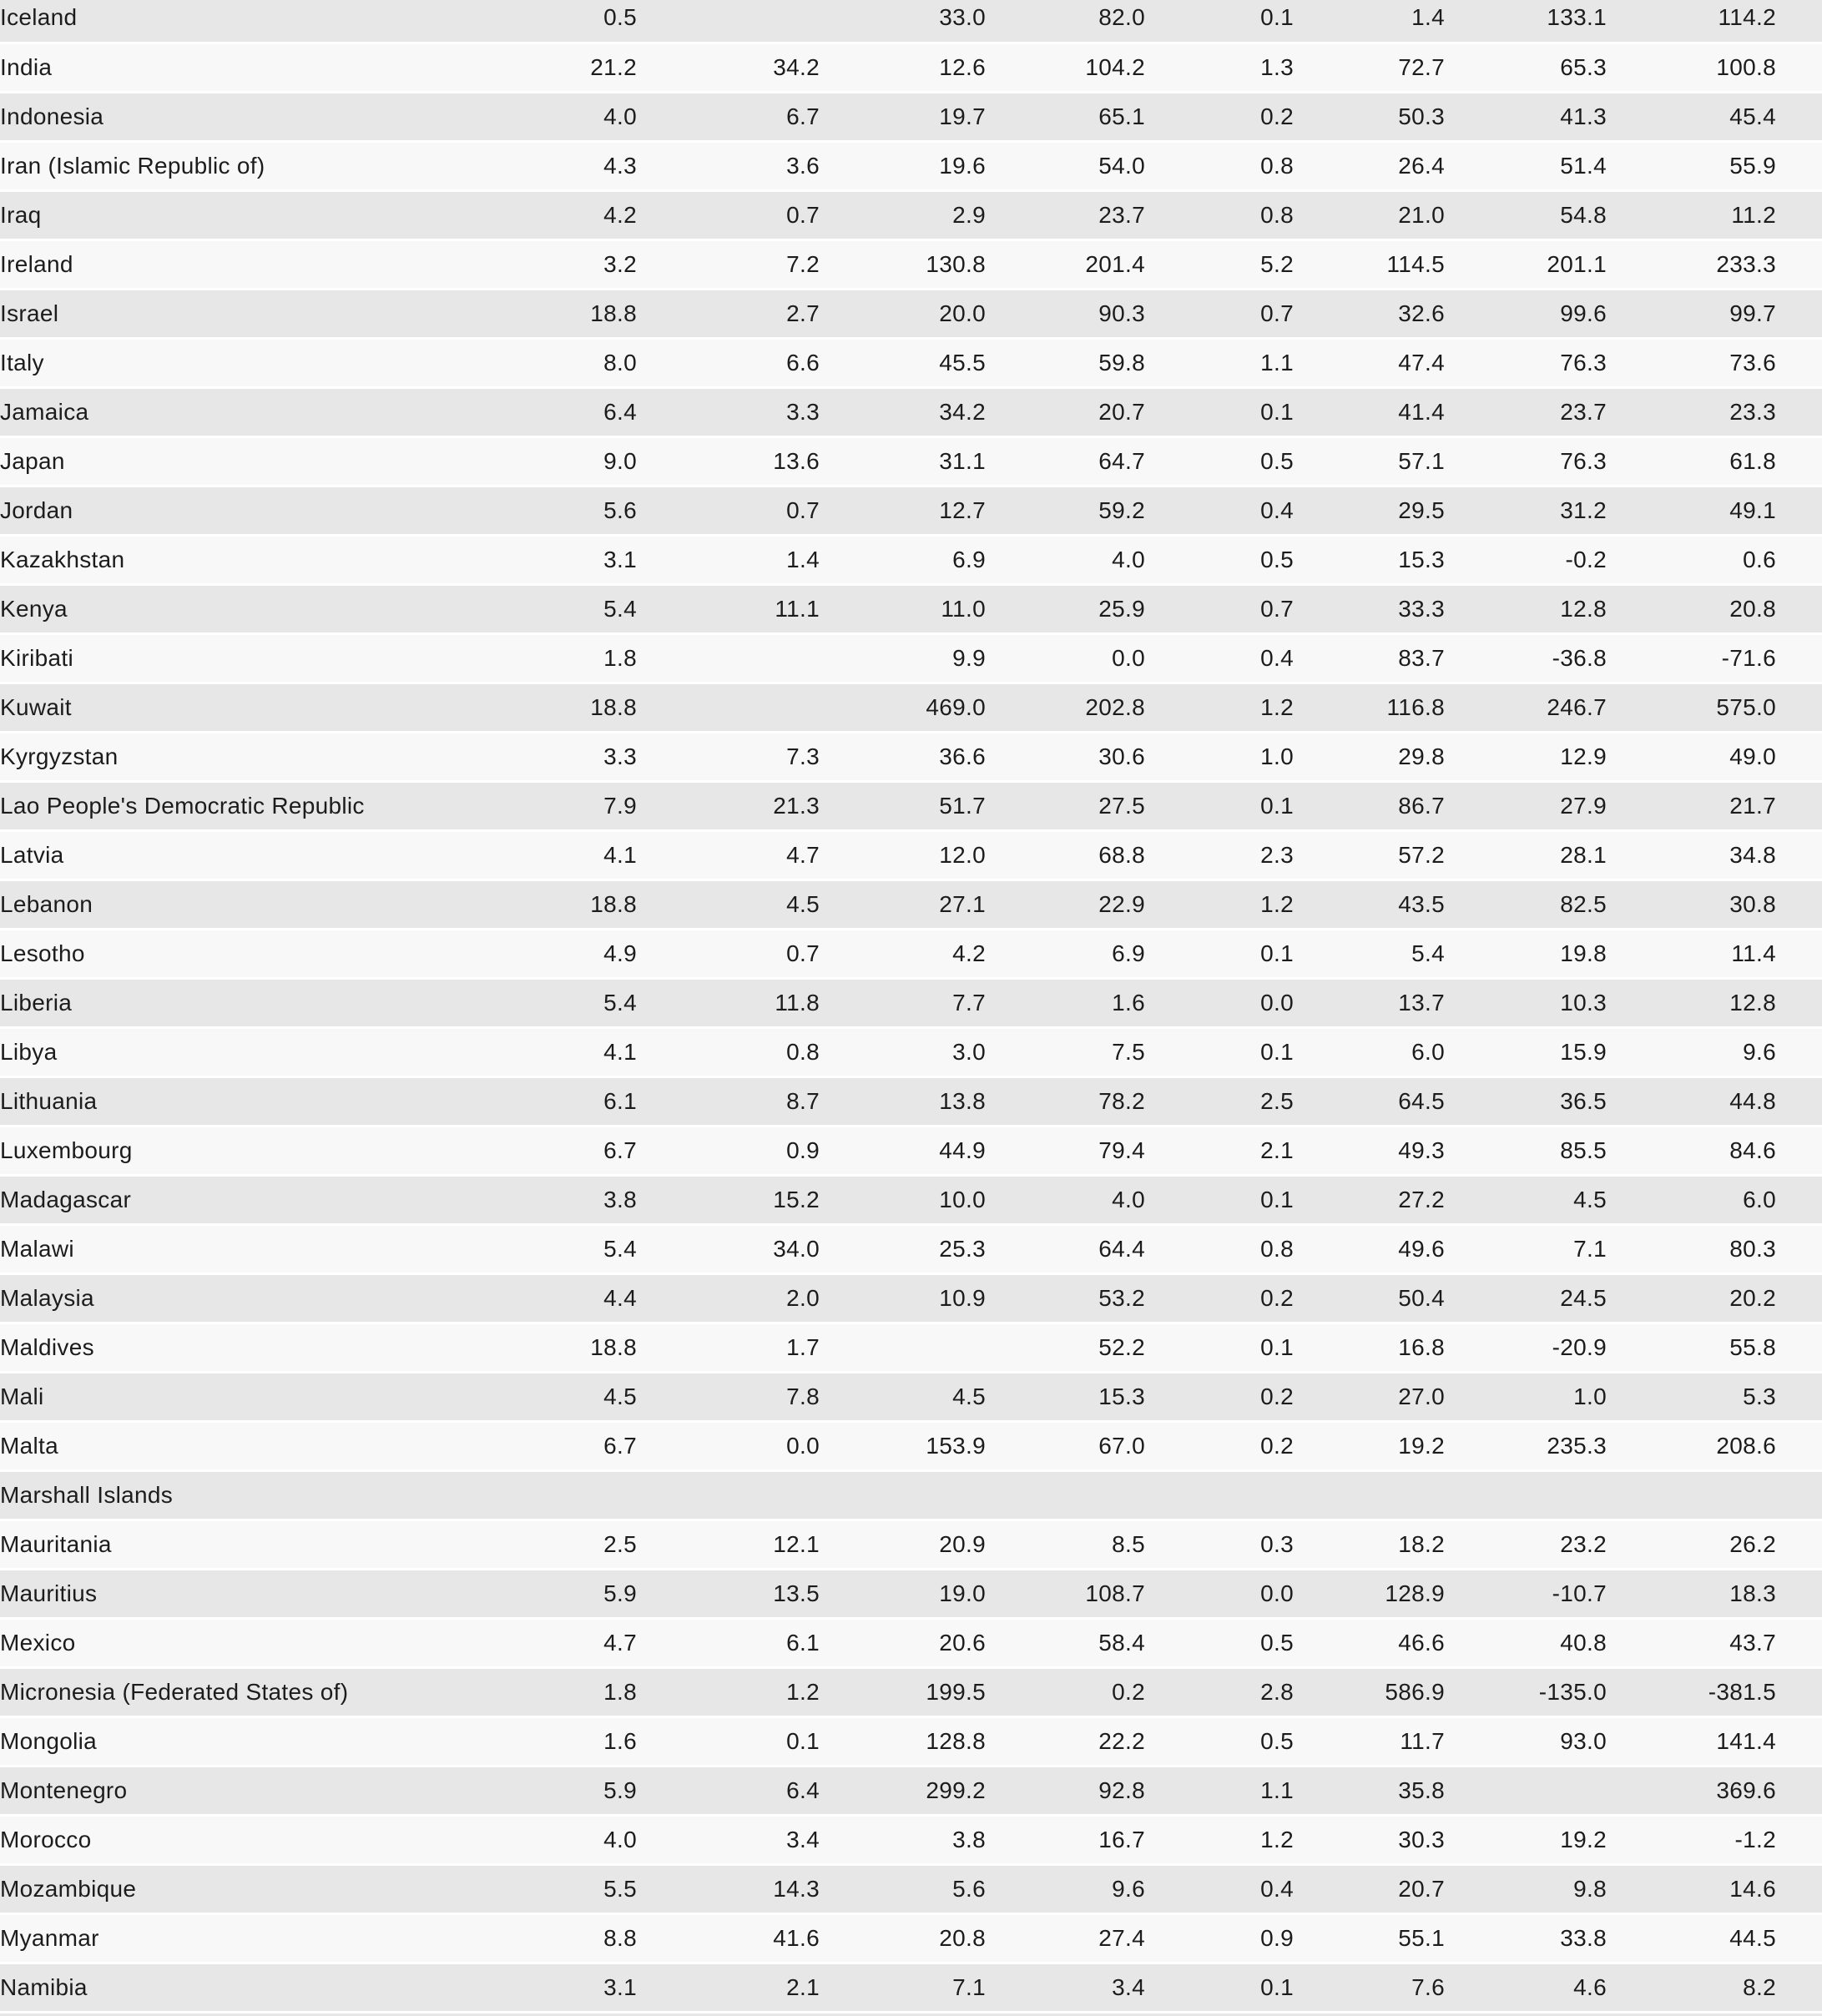 This screenshot has width=1822, height=2016. Describe the element at coordinates (728, 757) in the screenshot. I see `value-cell: 7.3` at that location.